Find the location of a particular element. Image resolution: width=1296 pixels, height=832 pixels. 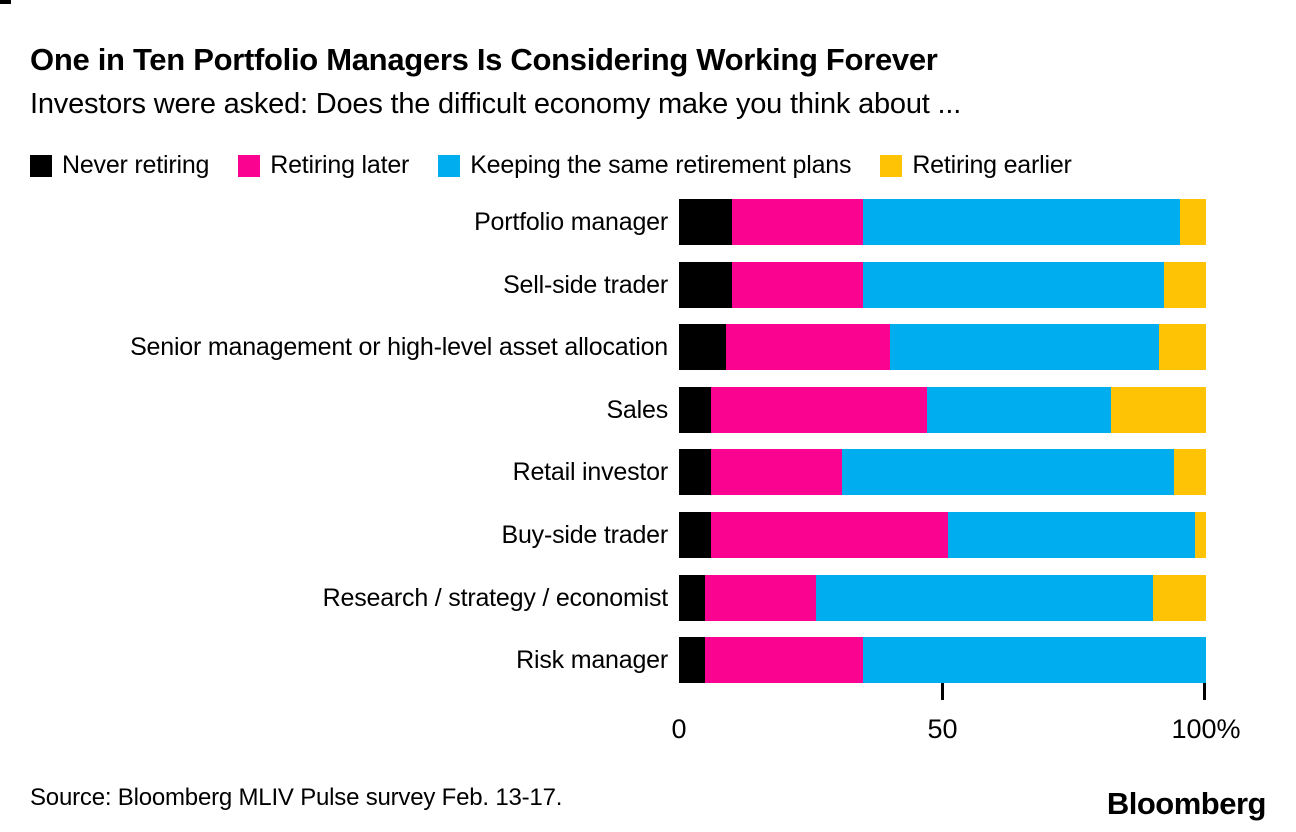

category-label: Risk manager is located at coordinates (592, 660).